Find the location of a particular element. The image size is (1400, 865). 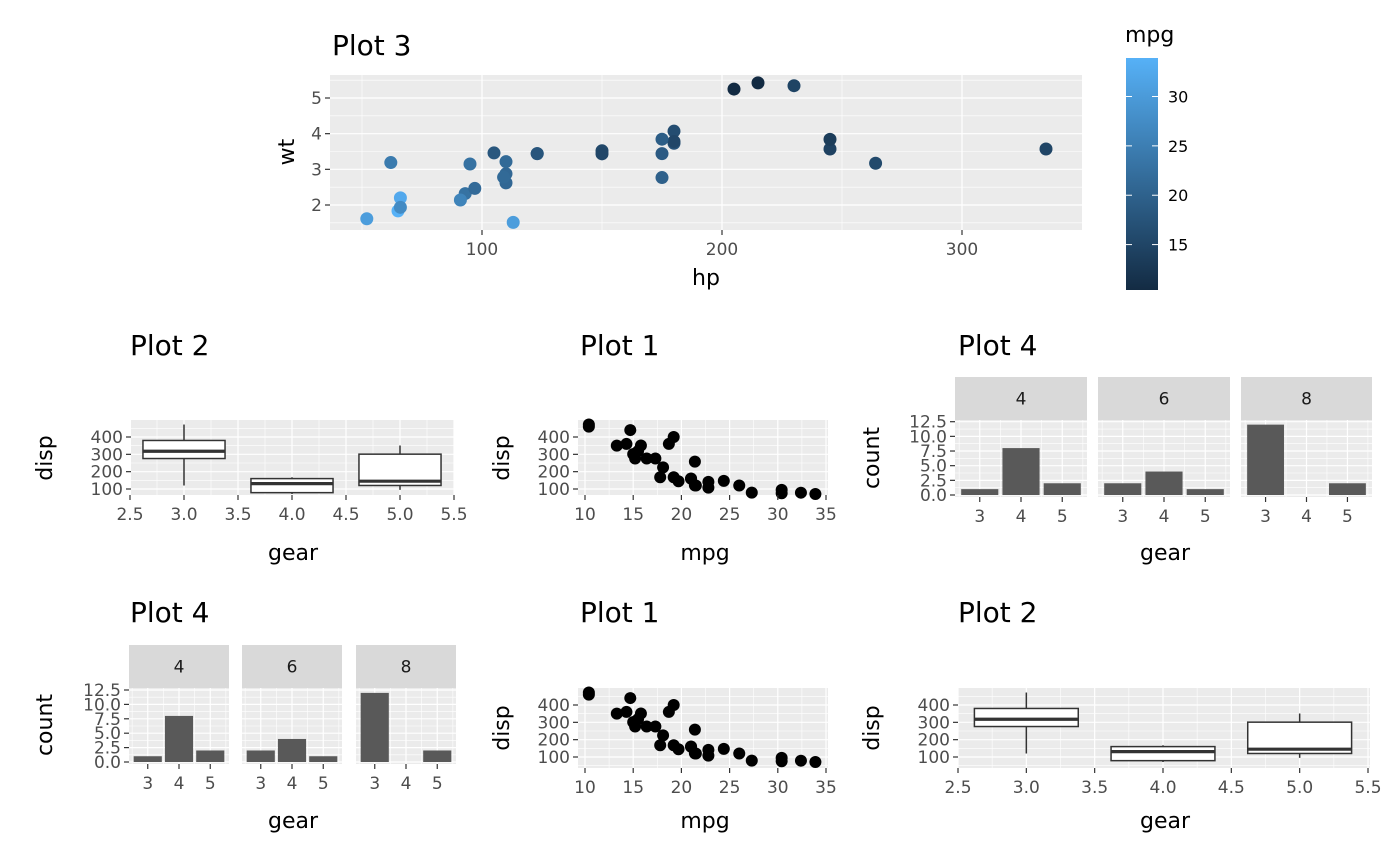

y-tick-label: 2 is located at coordinates (316, 206).